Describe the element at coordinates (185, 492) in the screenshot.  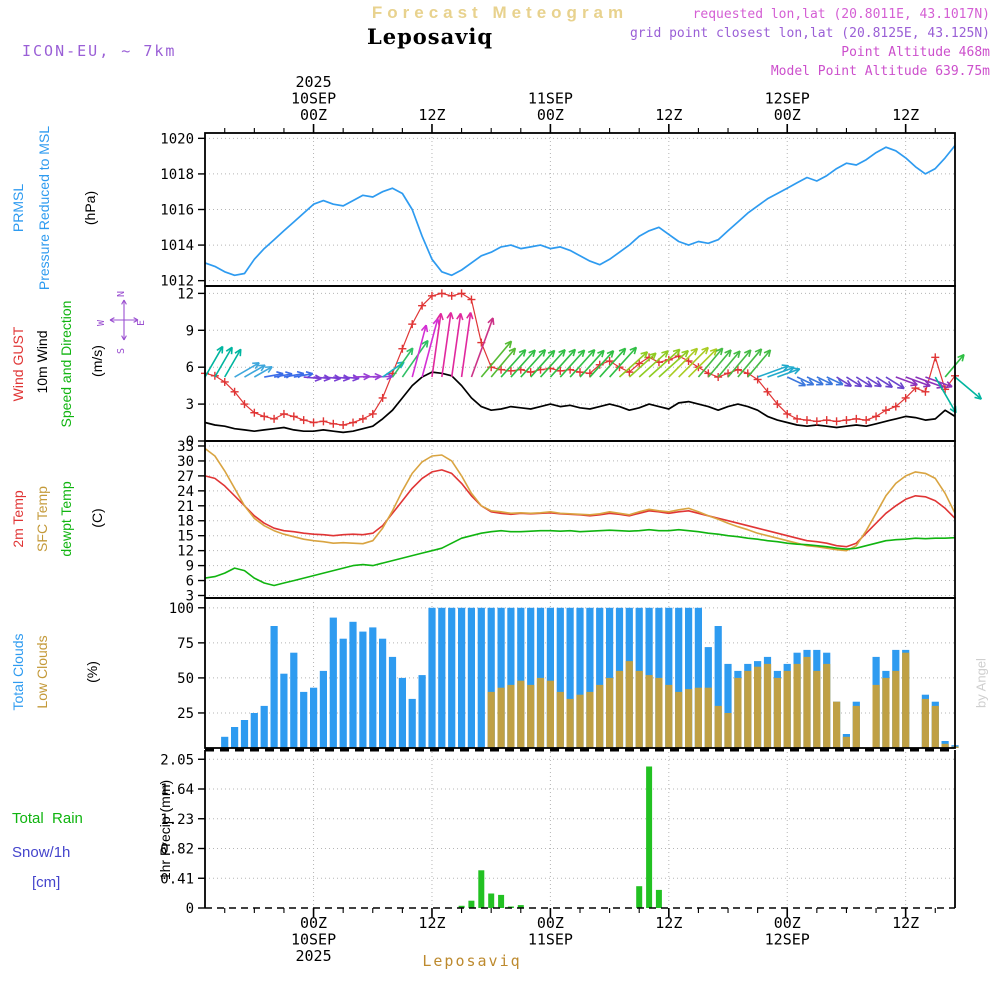
I see `svg-text: 24` at that location.